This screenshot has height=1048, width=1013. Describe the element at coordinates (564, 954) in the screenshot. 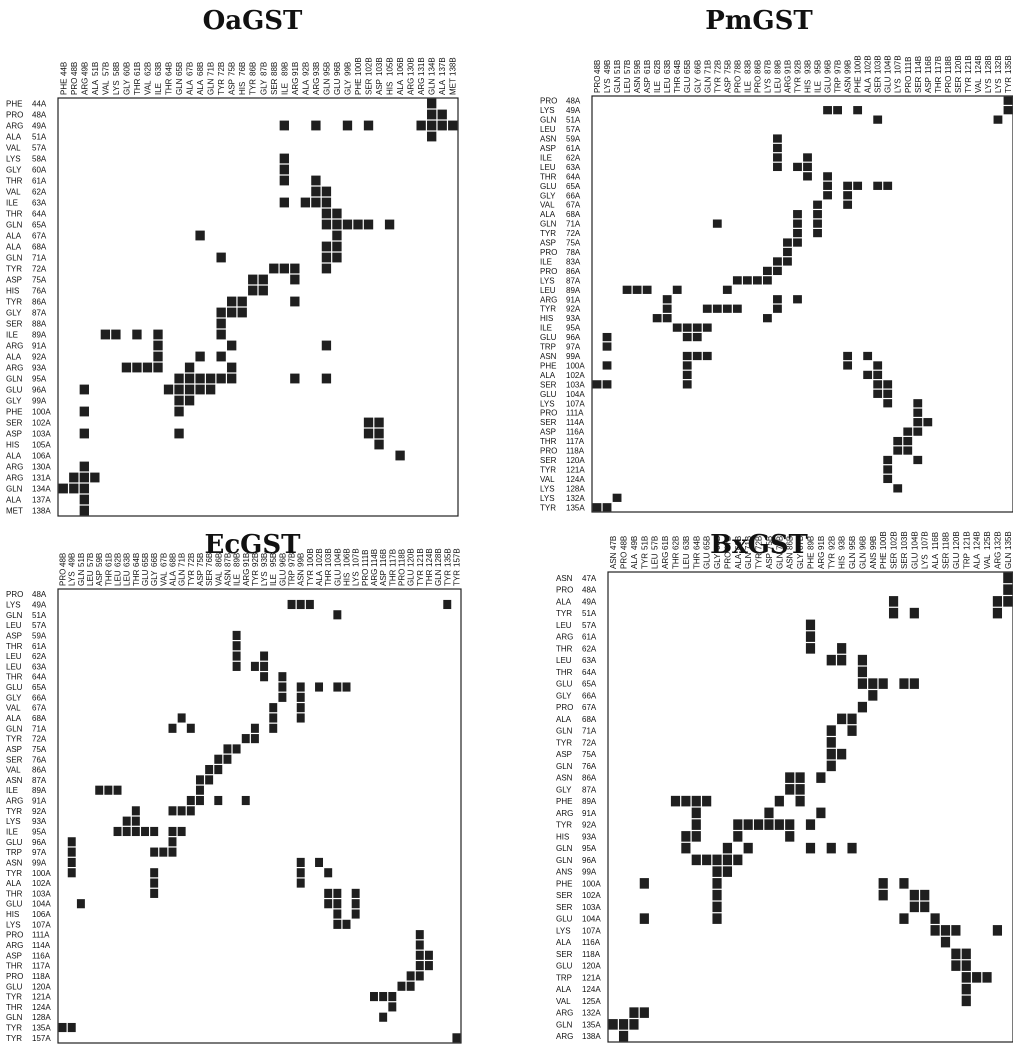

I see `y-tick-label: SER` at that location.